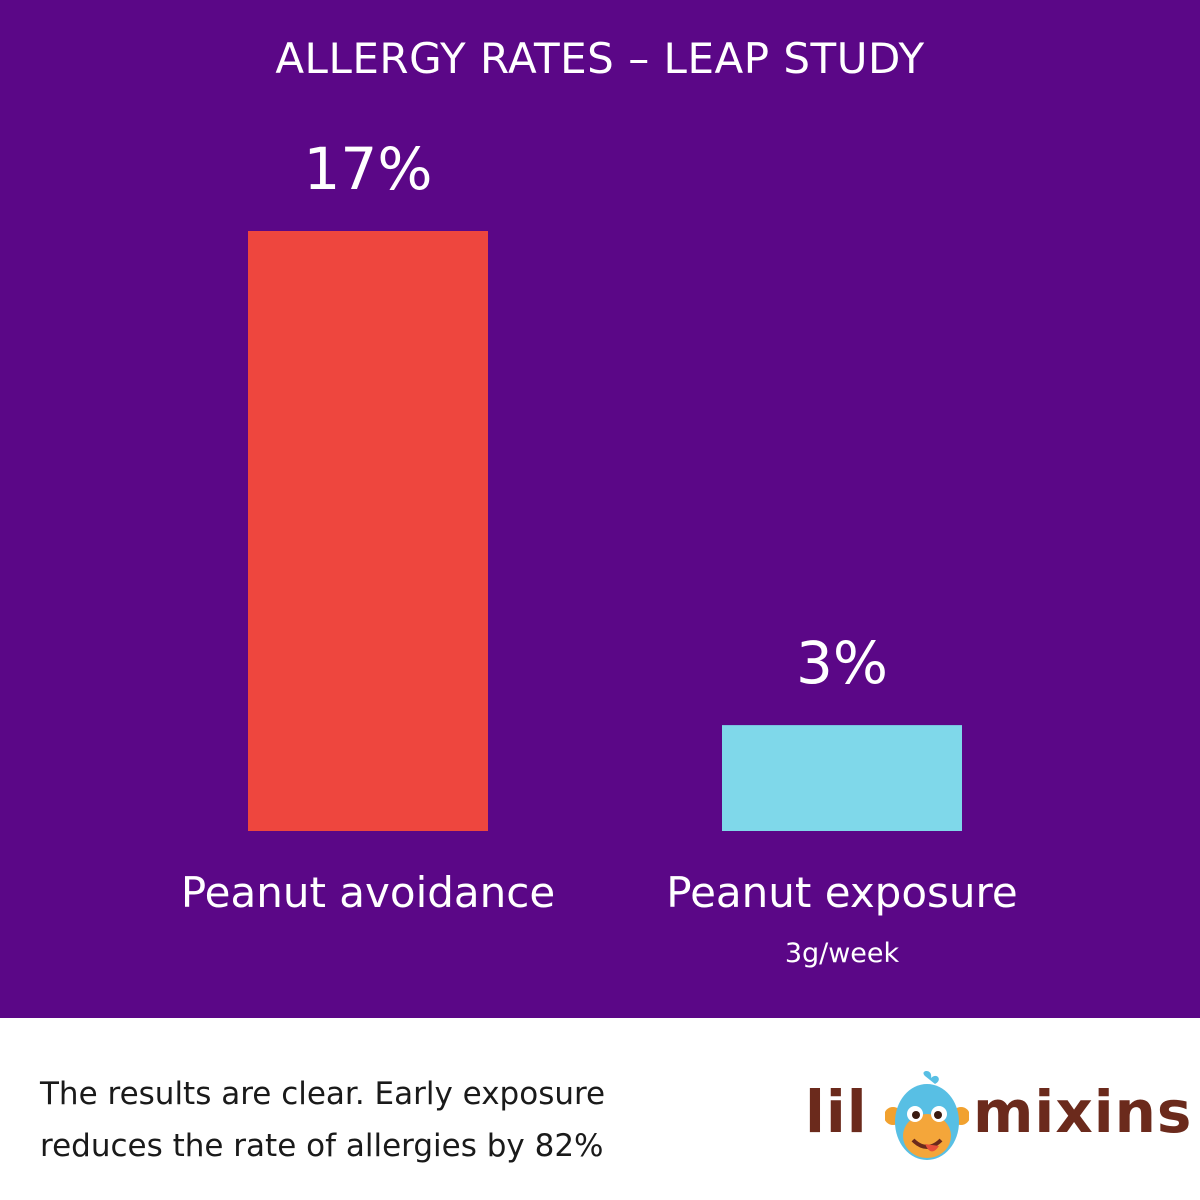 The width and height of the screenshot is (1200, 1200). I want to click on category-label-1: Peanut avoidance, so click(368, 892).